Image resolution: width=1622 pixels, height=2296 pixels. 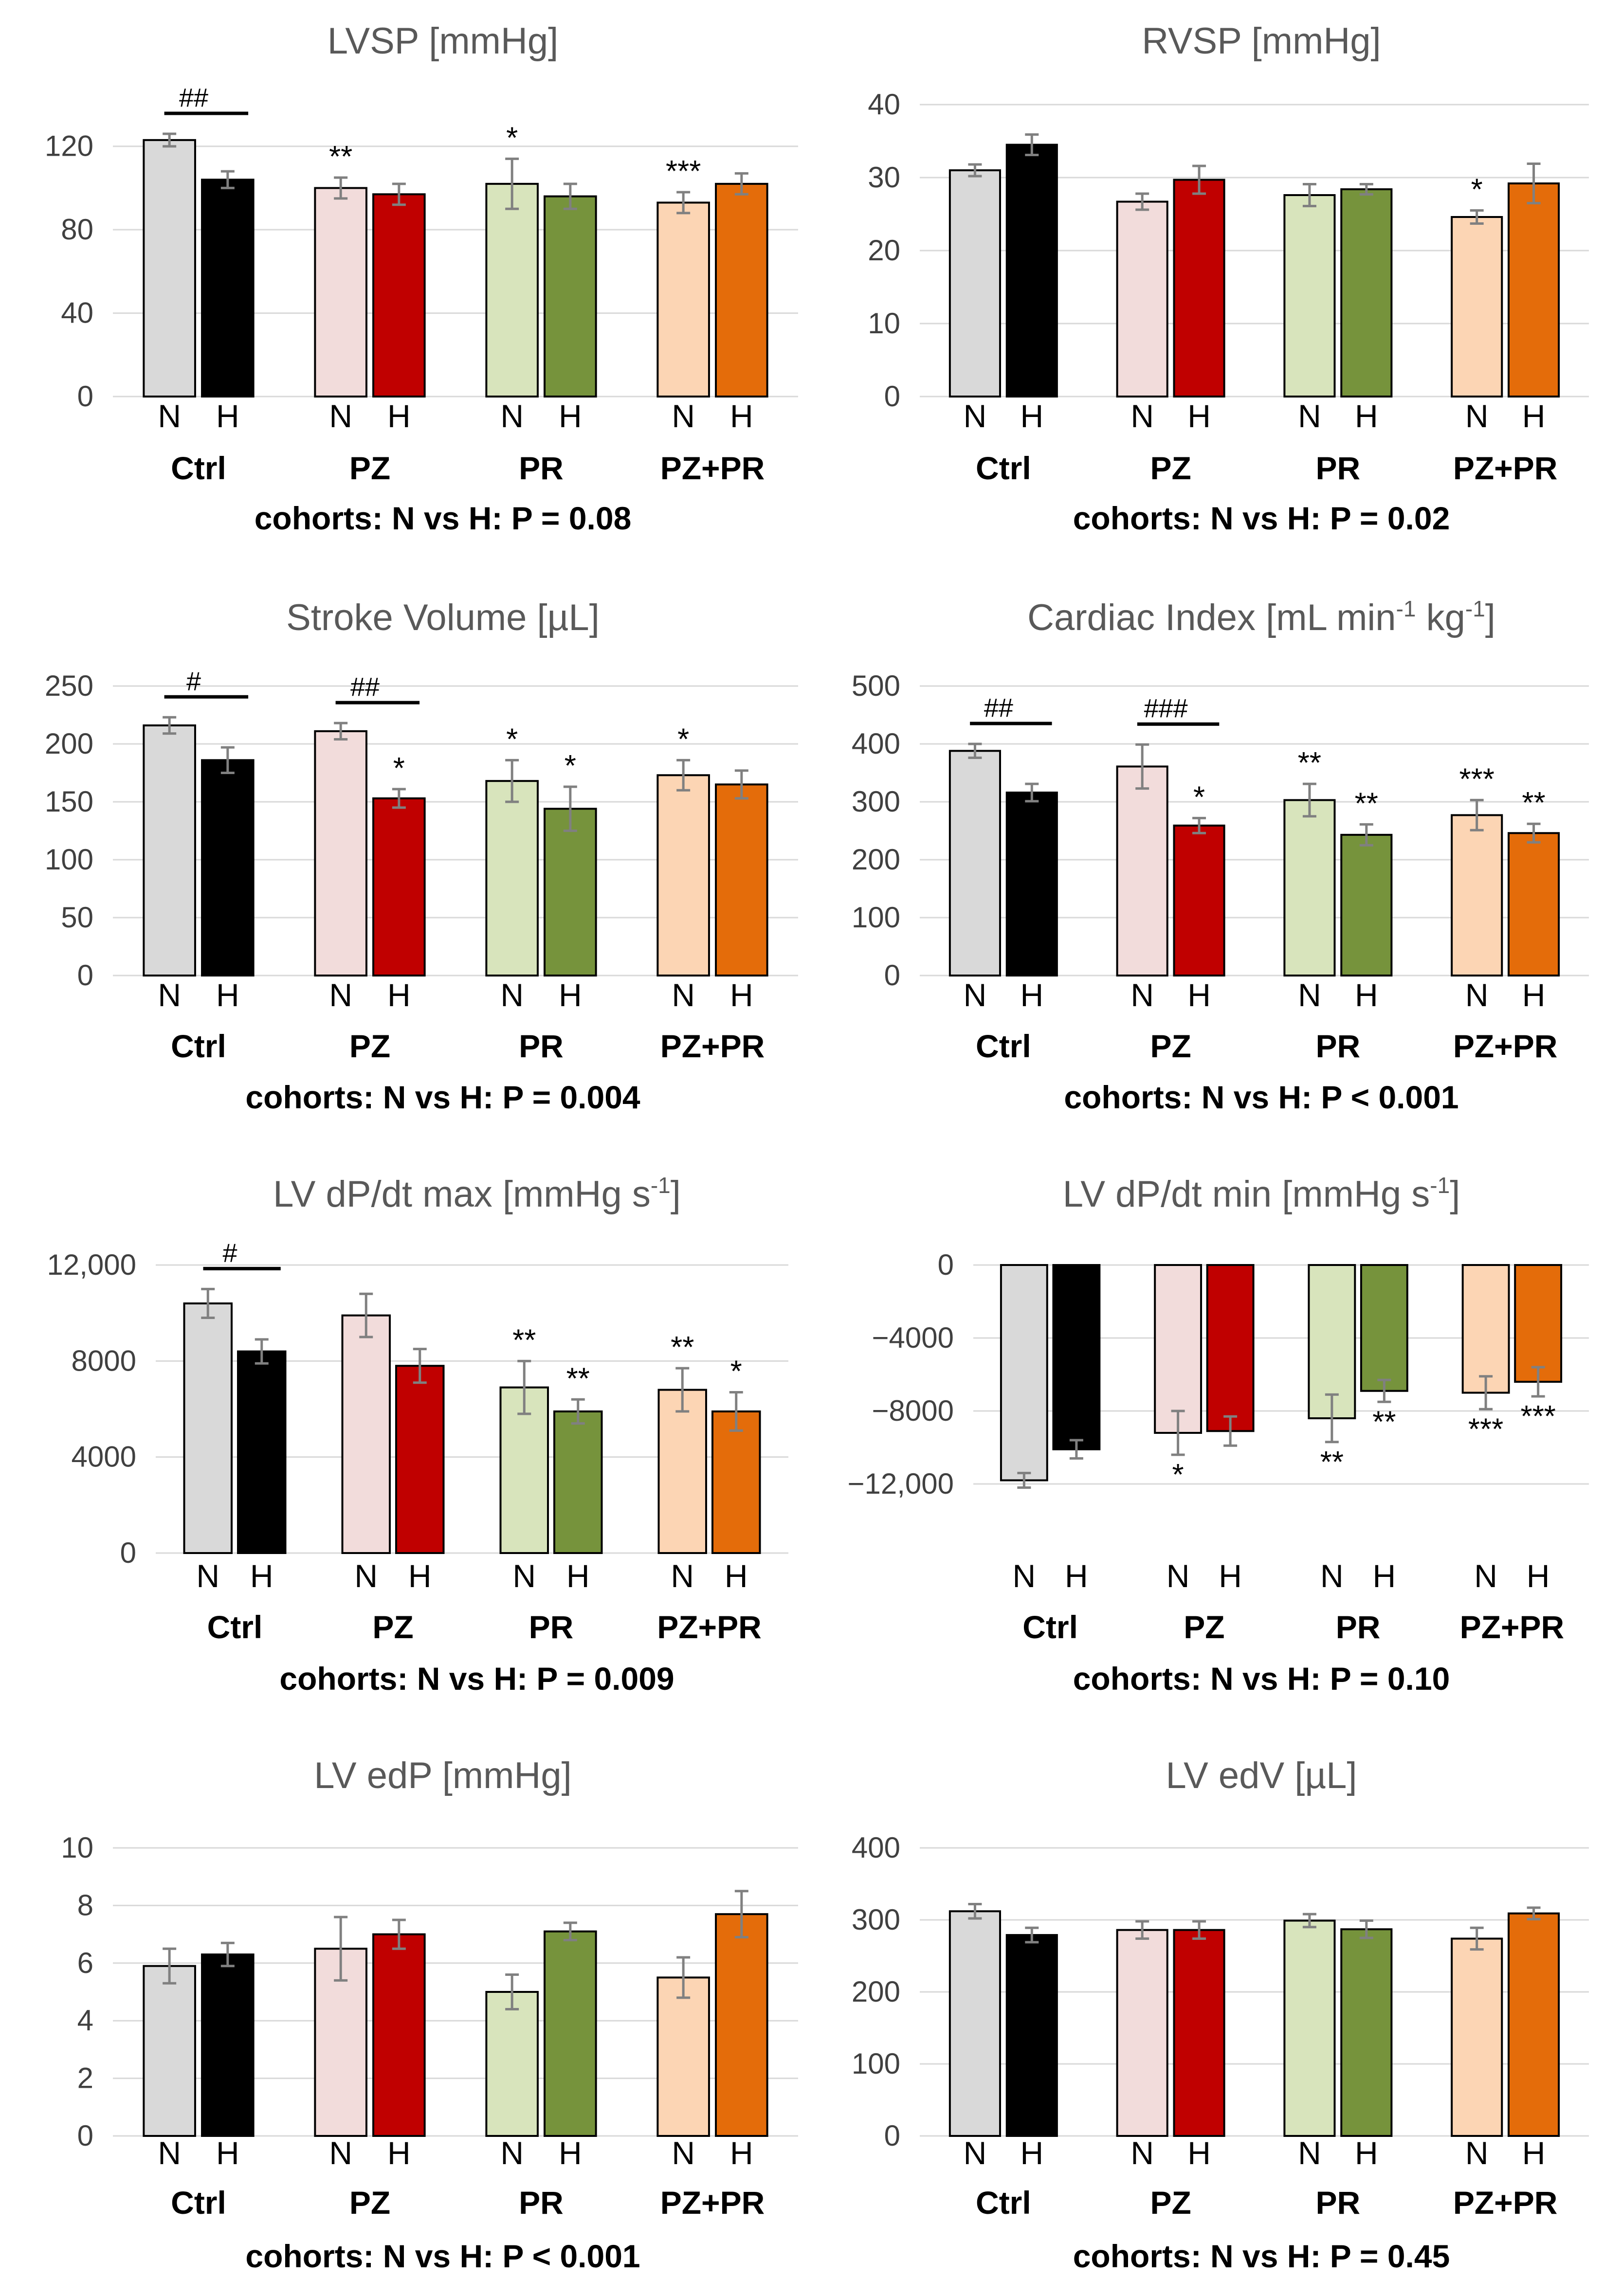 What do you see at coordinates (443, 617) in the screenshot?
I see `chart-title: Stroke Volume [µL]` at bounding box center [443, 617].